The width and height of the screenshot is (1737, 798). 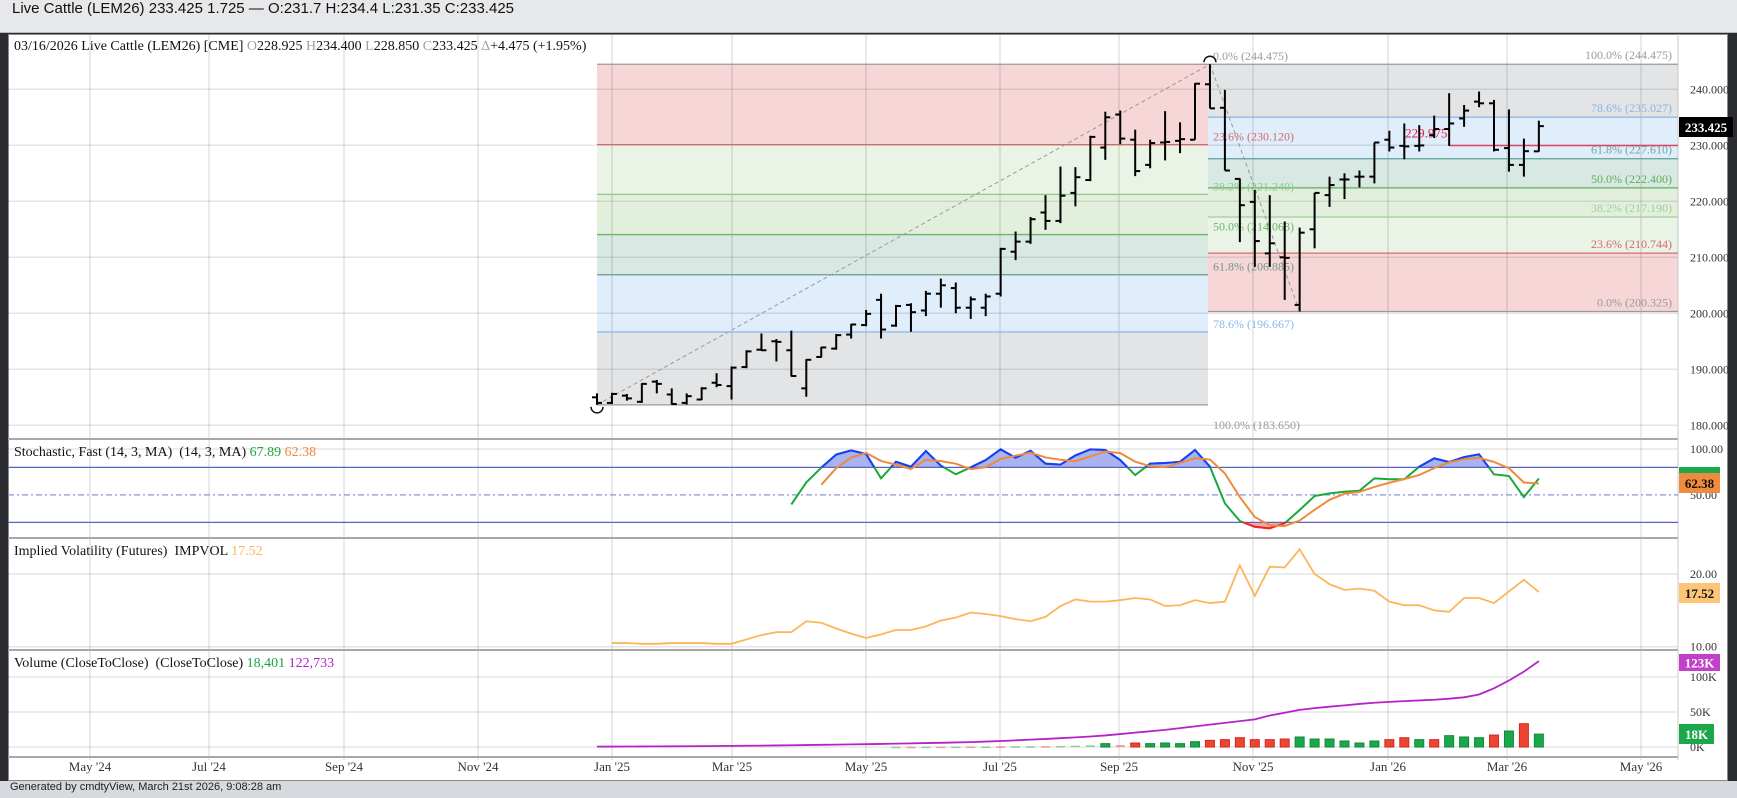 What do you see at coordinates (1179, 489) in the screenshot?
I see `stoch-d-line` at bounding box center [1179, 489].